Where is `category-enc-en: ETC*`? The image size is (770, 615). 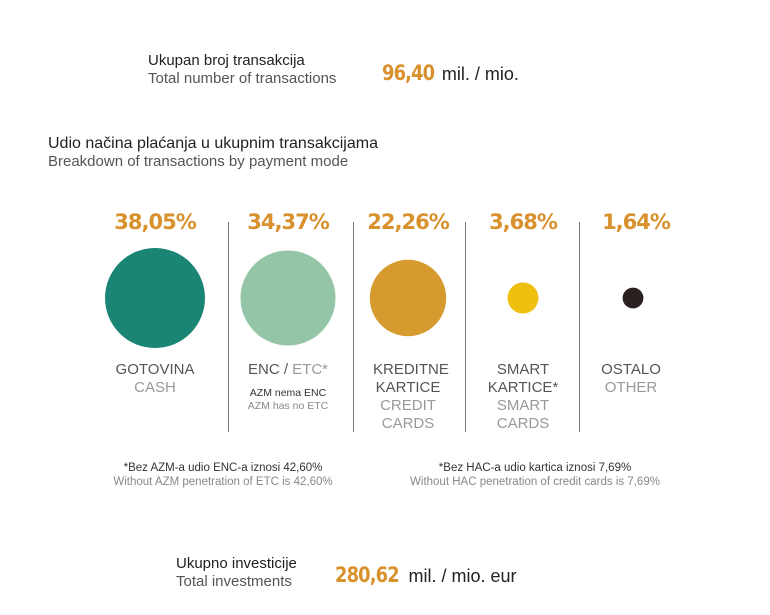
category-enc-en: ETC* is located at coordinates (310, 369).